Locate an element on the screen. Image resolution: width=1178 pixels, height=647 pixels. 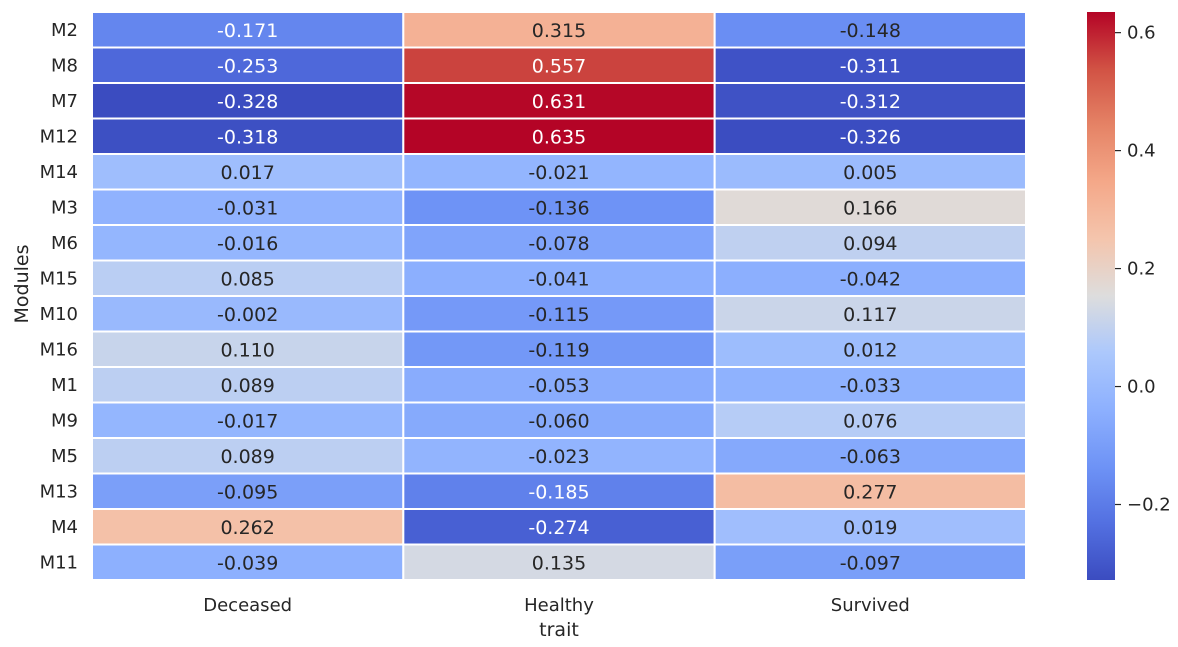
cell-value-label: 0.076 is located at coordinates (870, 421).